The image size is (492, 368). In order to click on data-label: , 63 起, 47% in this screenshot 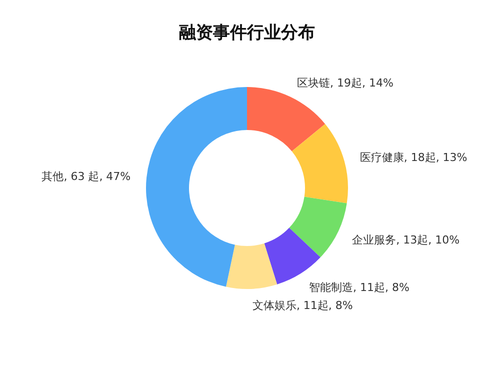, I will do `click(97, 176)`.